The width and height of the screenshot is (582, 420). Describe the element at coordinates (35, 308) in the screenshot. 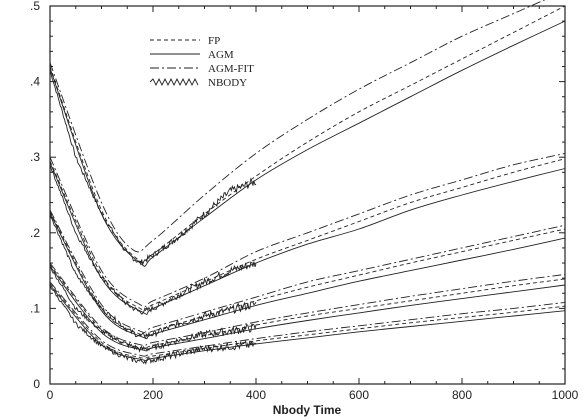

I see `y-tick-label: .1` at that location.